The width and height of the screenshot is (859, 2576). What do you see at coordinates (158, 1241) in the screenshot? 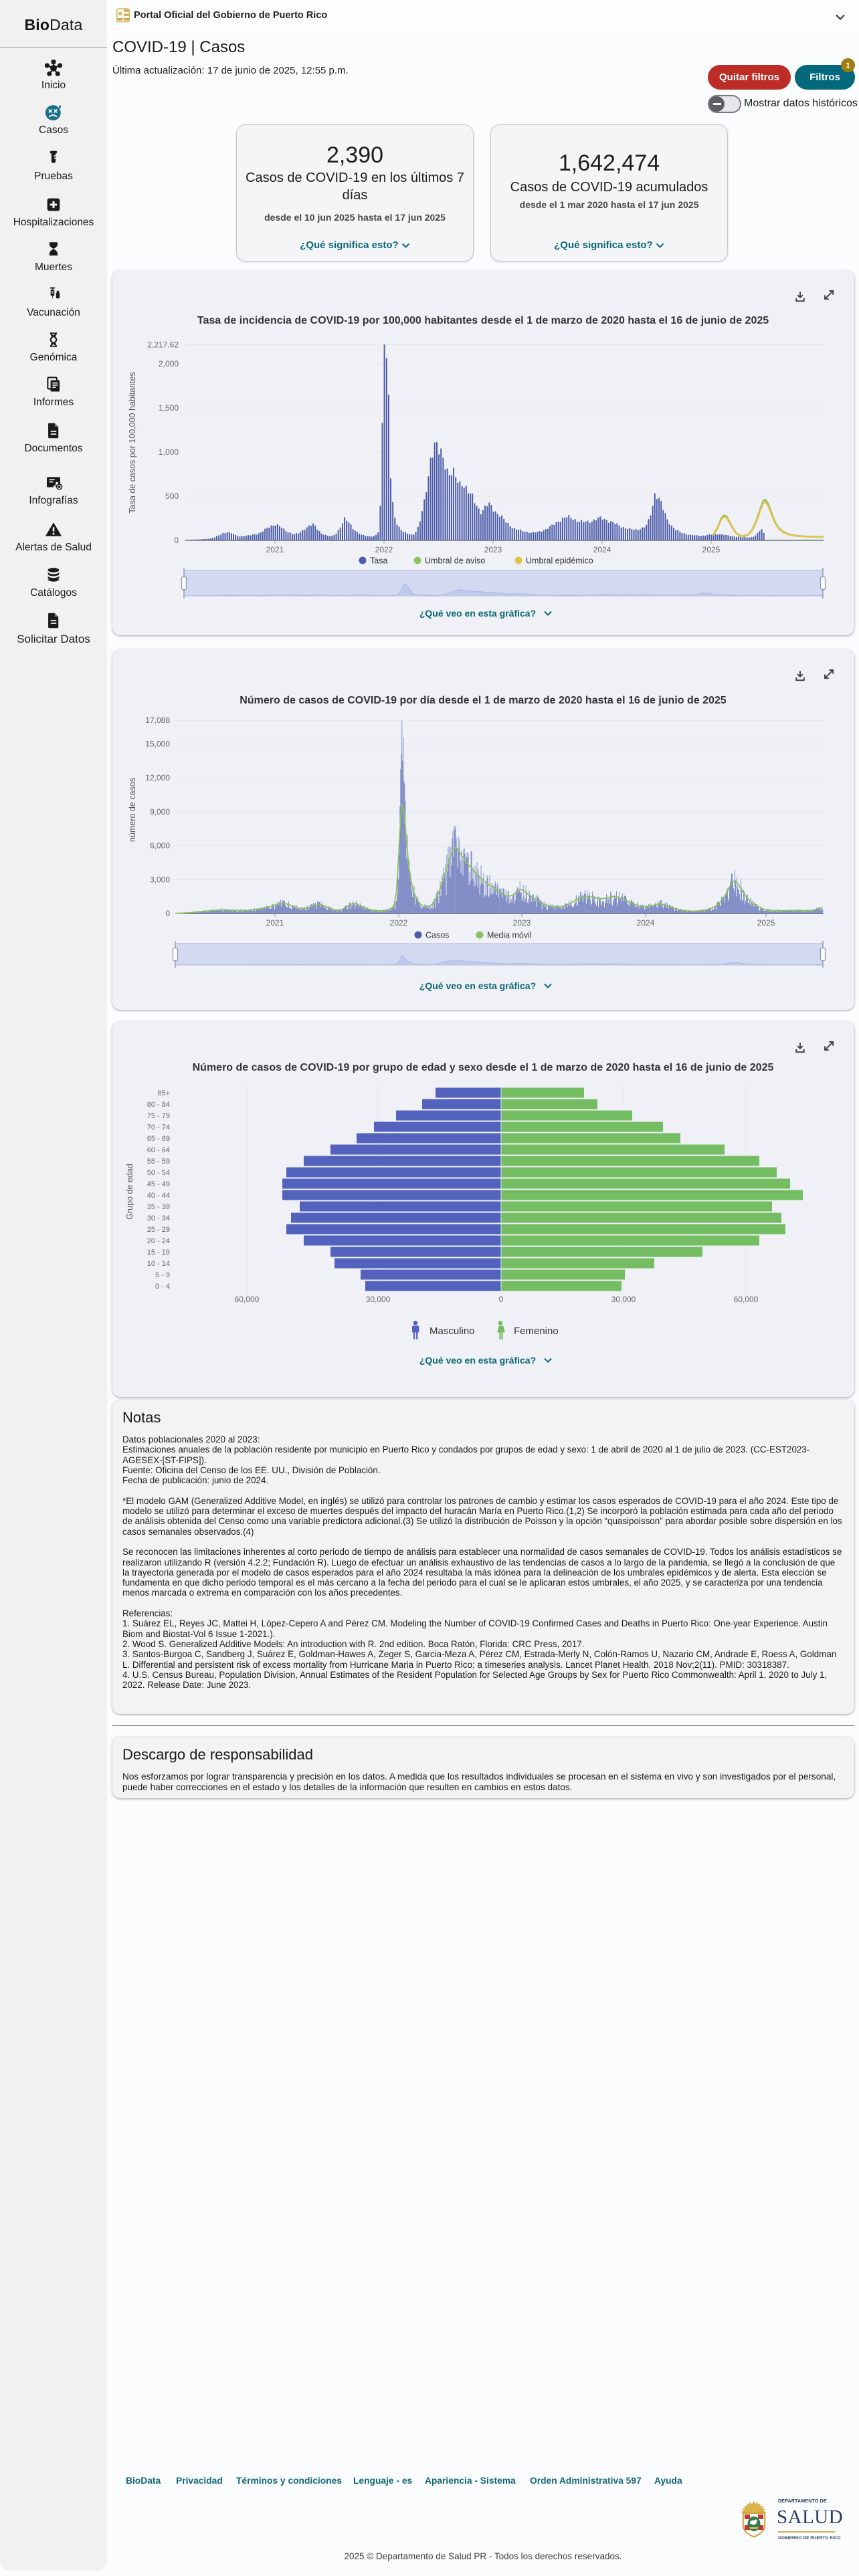
I see `svg-text: 20 - 24` at bounding box center [158, 1241].